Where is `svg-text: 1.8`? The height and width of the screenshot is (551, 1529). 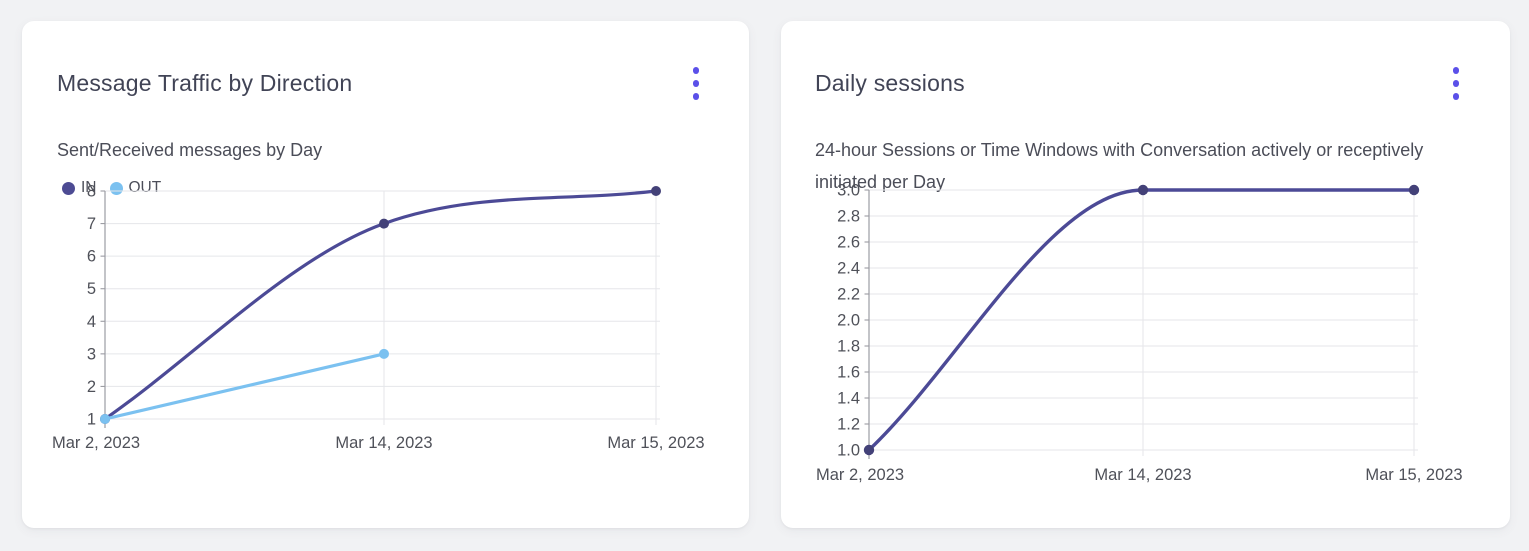 svg-text: 1.8 is located at coordinates (848, 347).